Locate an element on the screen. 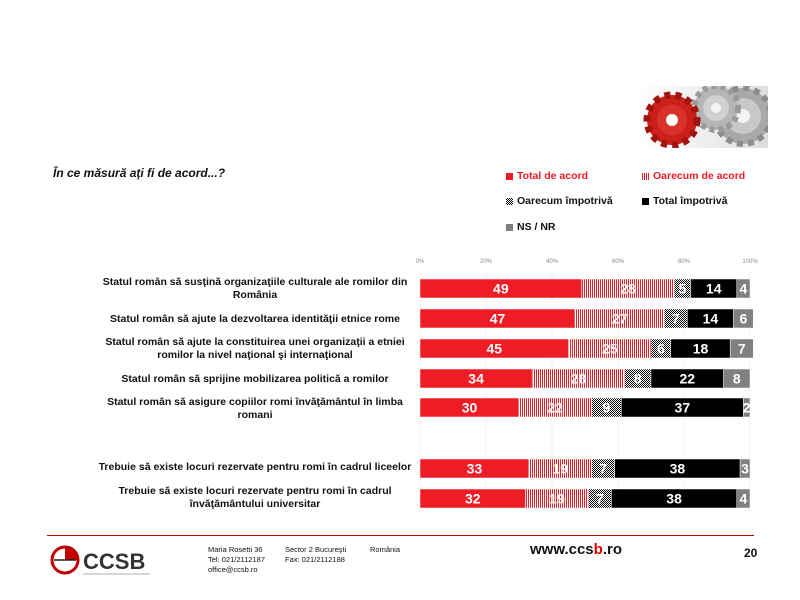 This screenshot has height=600, width=800. bar-value-label: 33 is located at coordinates (475, 469).